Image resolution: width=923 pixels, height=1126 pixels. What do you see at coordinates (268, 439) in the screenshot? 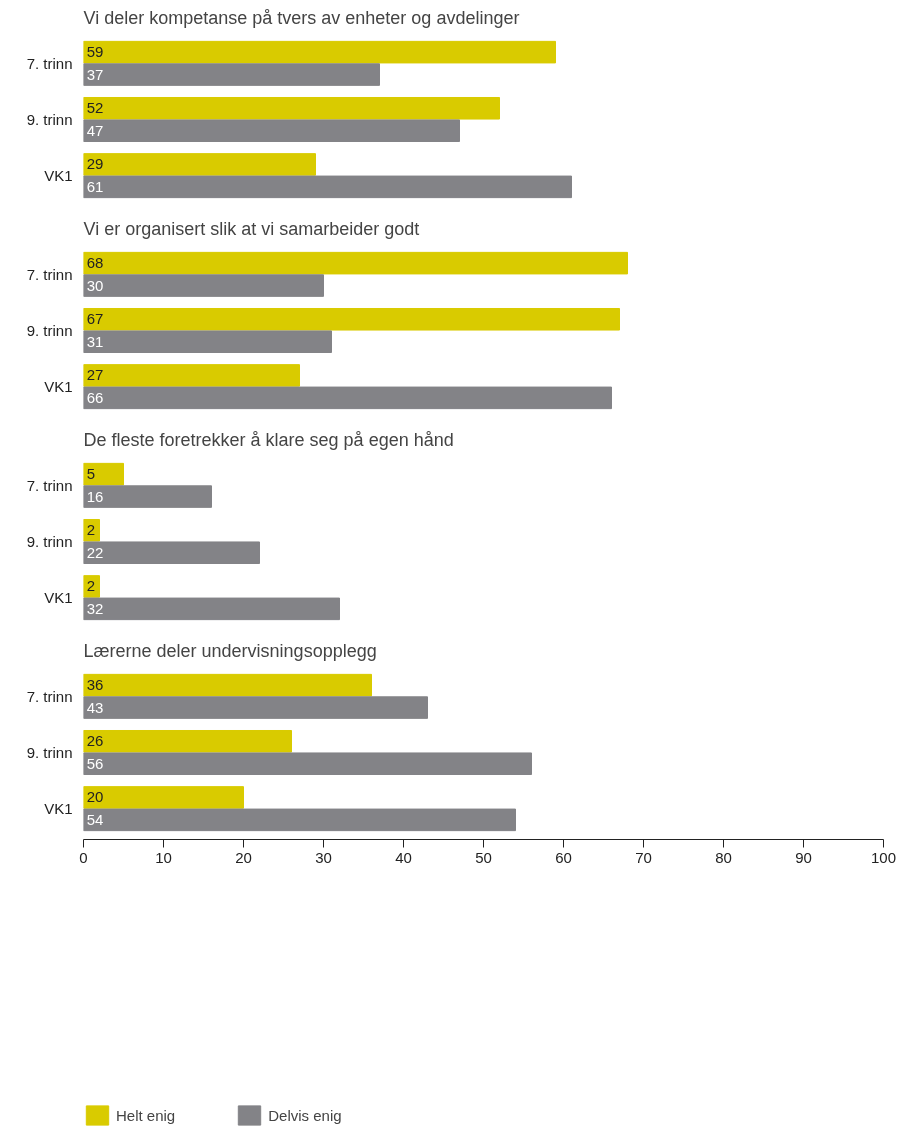
I see `chart-title: De fleste foretrekker å klare seg på egen hånd` at bounding box center [268, 439].